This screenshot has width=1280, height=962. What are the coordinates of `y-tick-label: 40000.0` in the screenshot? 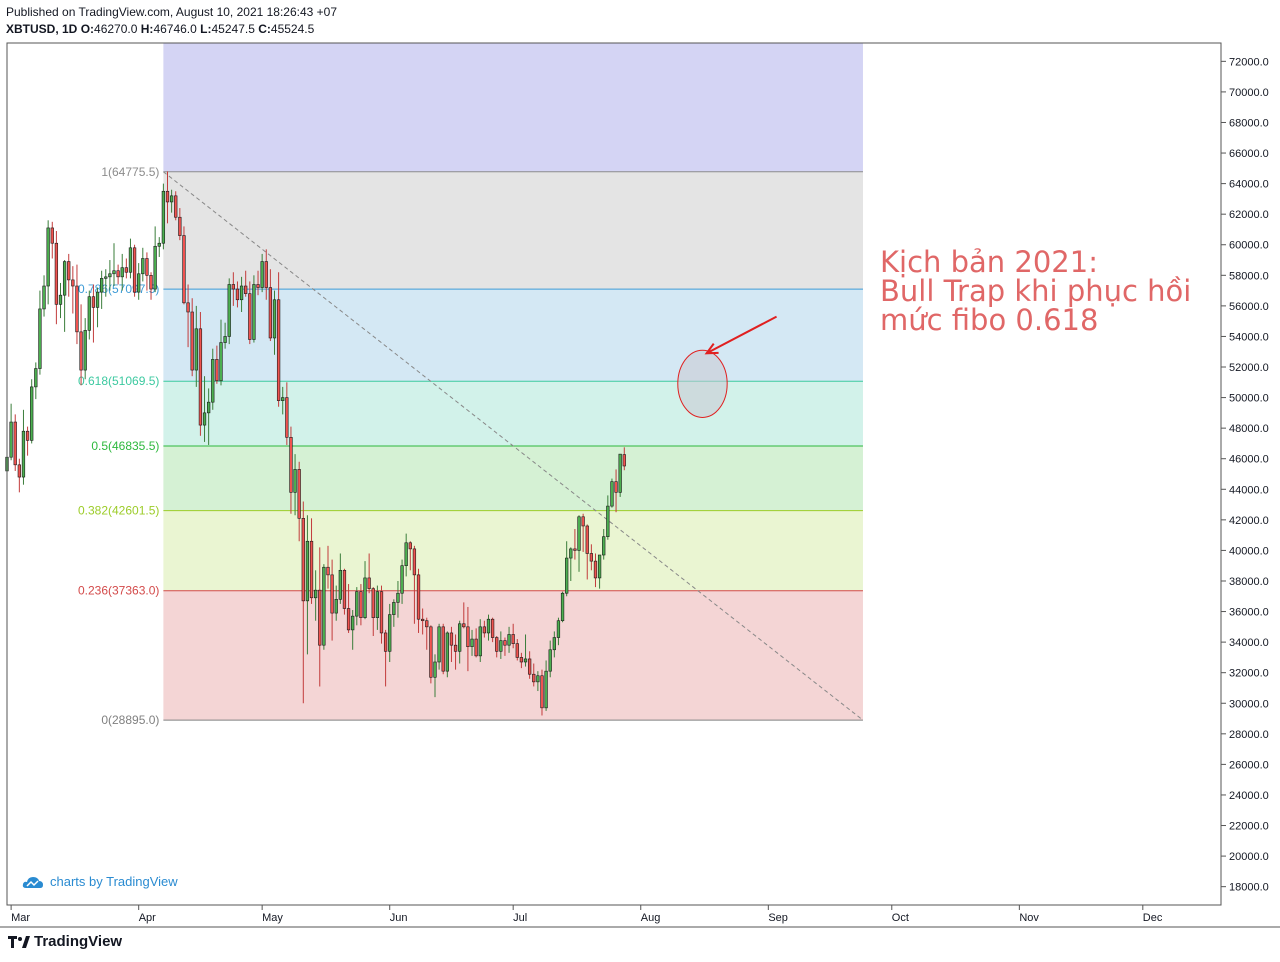 It's located at (1249, 551).